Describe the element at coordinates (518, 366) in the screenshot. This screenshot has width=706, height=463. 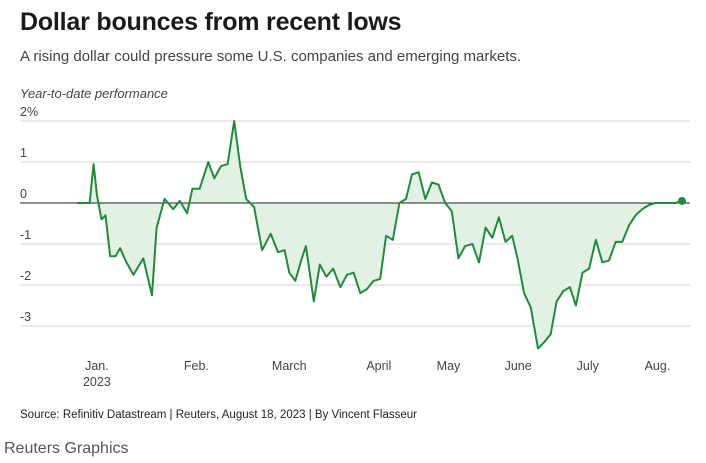
I see `x-tick-label: June` at that location.